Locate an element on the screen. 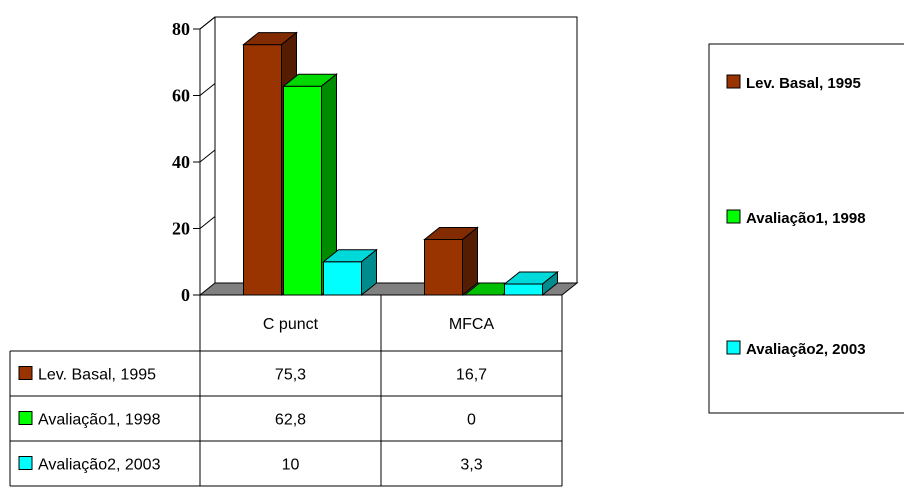  y-tick-label: 40 is located at coordinates (181, 162).